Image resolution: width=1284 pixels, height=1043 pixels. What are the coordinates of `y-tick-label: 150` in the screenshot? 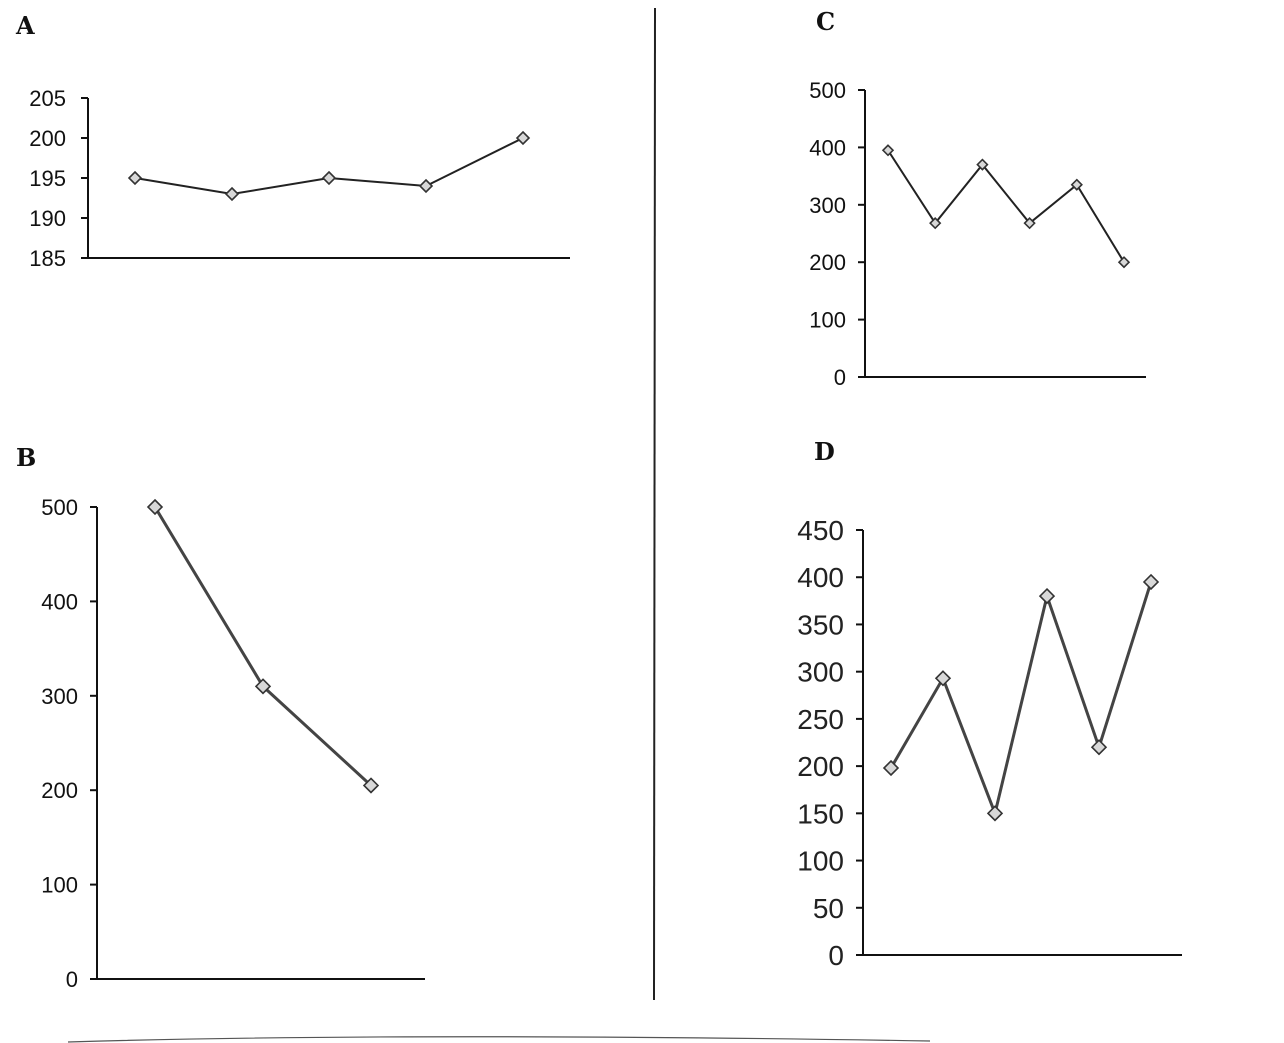 It's located at (820, 813).